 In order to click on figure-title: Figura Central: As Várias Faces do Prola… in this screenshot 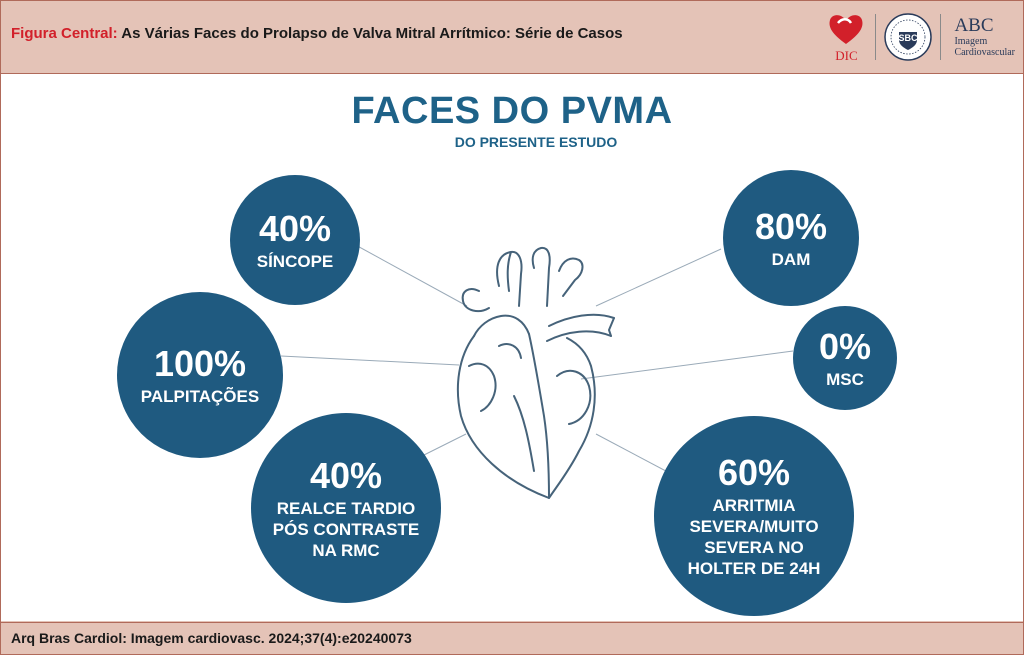, I will do `click(317, 33)`.